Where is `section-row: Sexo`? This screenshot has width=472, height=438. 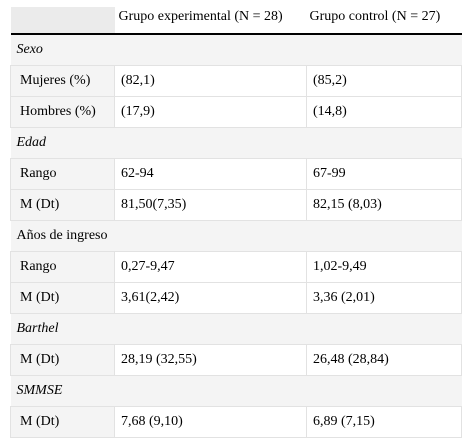 section-row: Sexo is located at coordinates (236, 49).